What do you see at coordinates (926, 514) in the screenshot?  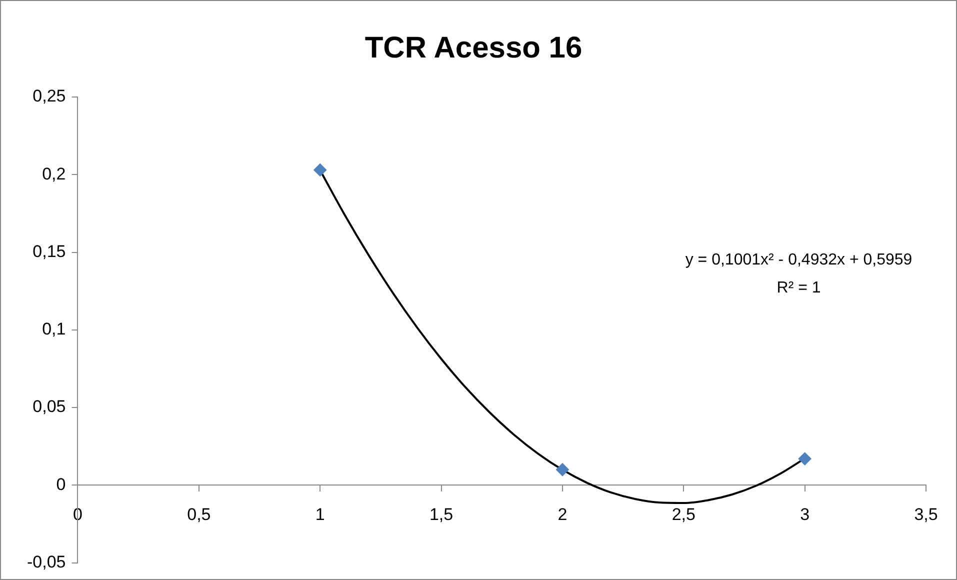 I see `x-tick-label: 3,5` at bounding box center [926, 514].